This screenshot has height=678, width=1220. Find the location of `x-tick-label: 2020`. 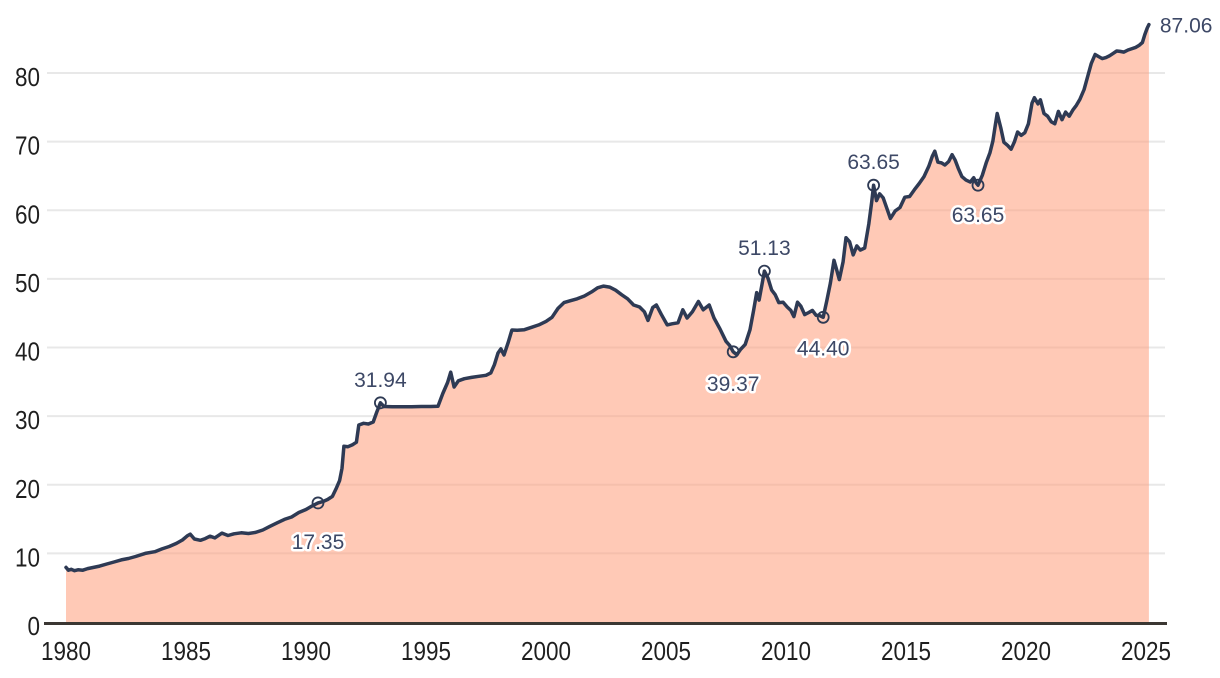

x-tick-label: 2020 is located at coordinates (1026, 651).